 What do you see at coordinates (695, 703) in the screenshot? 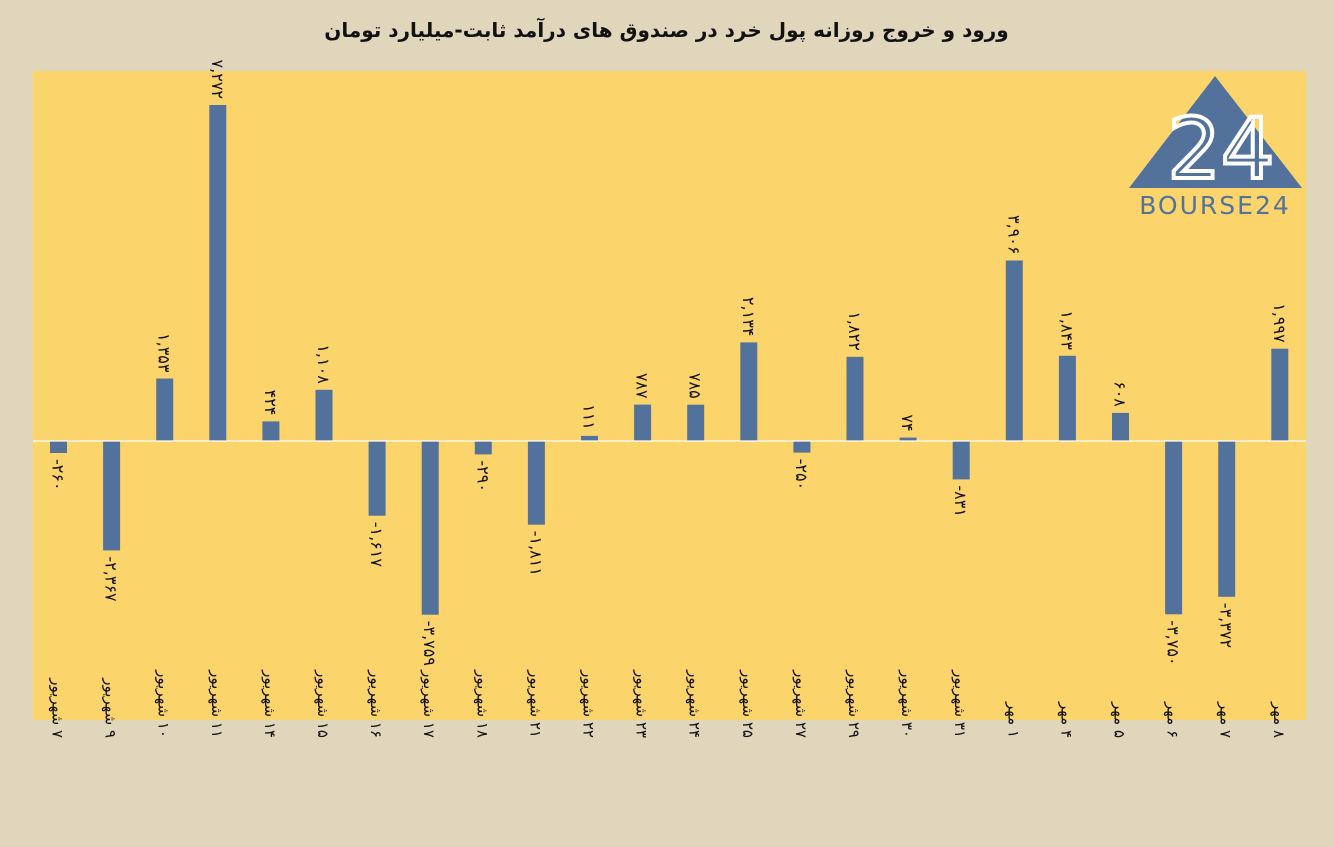
I see `category-label-12: ۲۴ شهریور` at bounding box center [695, 703].